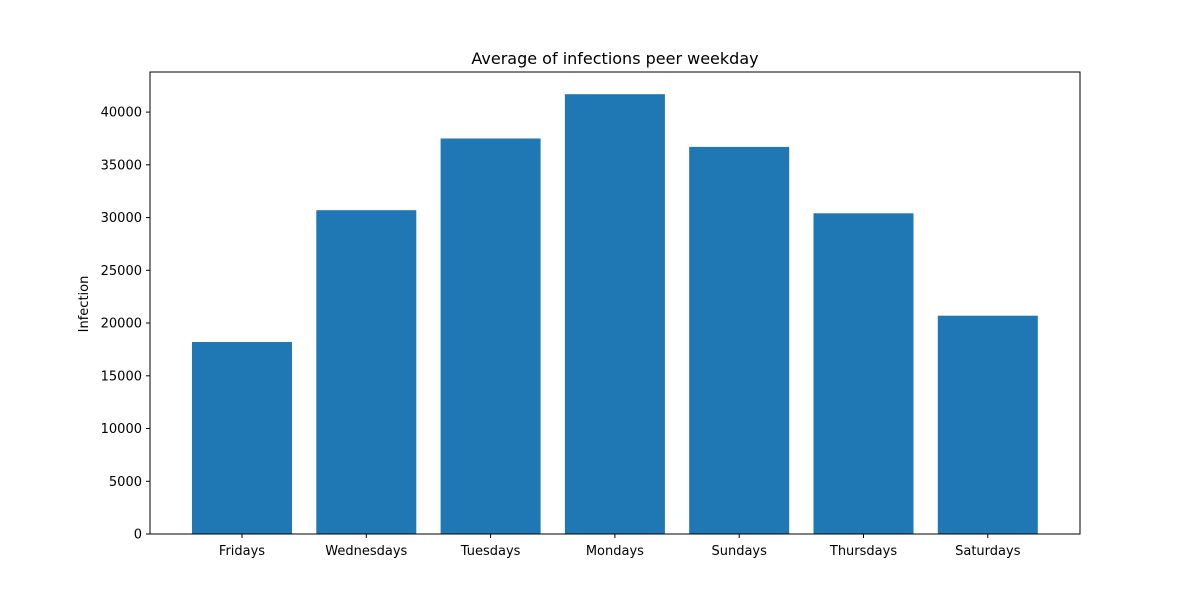  Describe the element at coordinates (121, 218) in the screenshot. I see `y-tick-label: 30000` at that location.